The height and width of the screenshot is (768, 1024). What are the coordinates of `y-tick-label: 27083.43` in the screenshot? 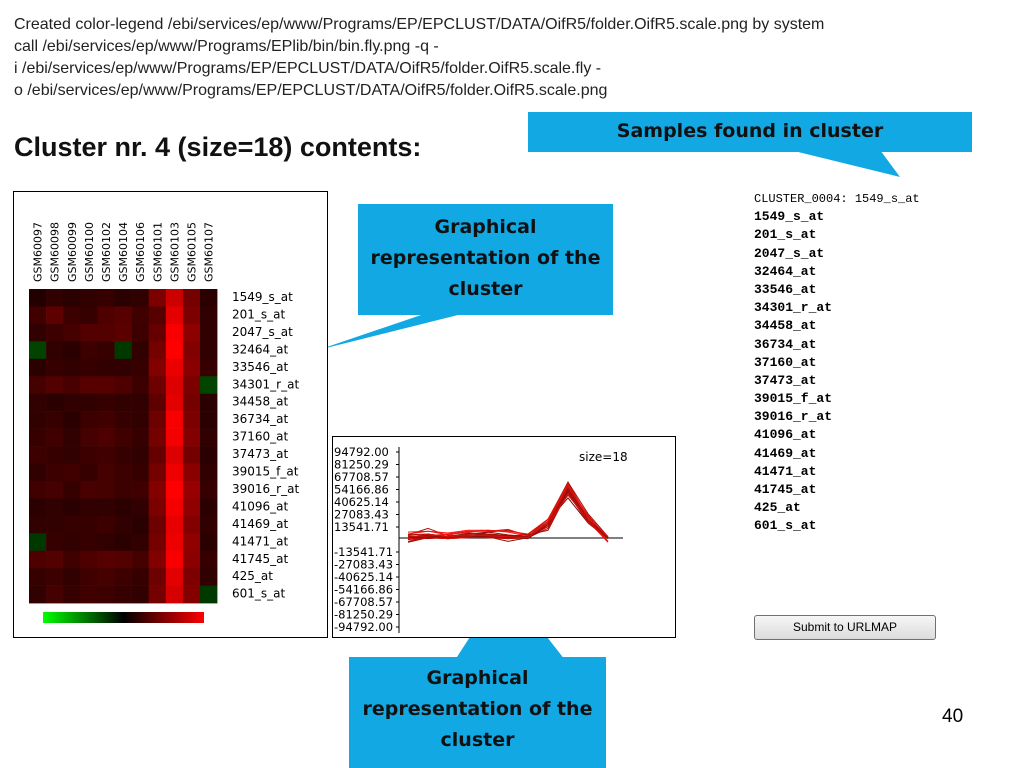 It's located at (361, 515).